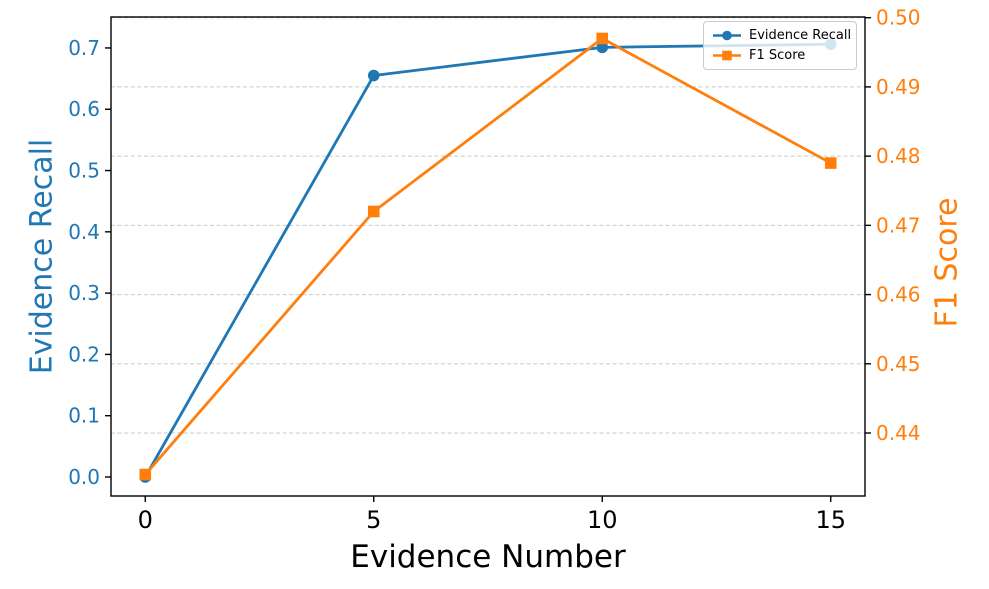 The width and height of the screenshot is (989, 589). What do you see at coordinates (898, 225) in the screenshot?
I see `y-tick-label-right: 0.47` at bounding box center [898, 225].